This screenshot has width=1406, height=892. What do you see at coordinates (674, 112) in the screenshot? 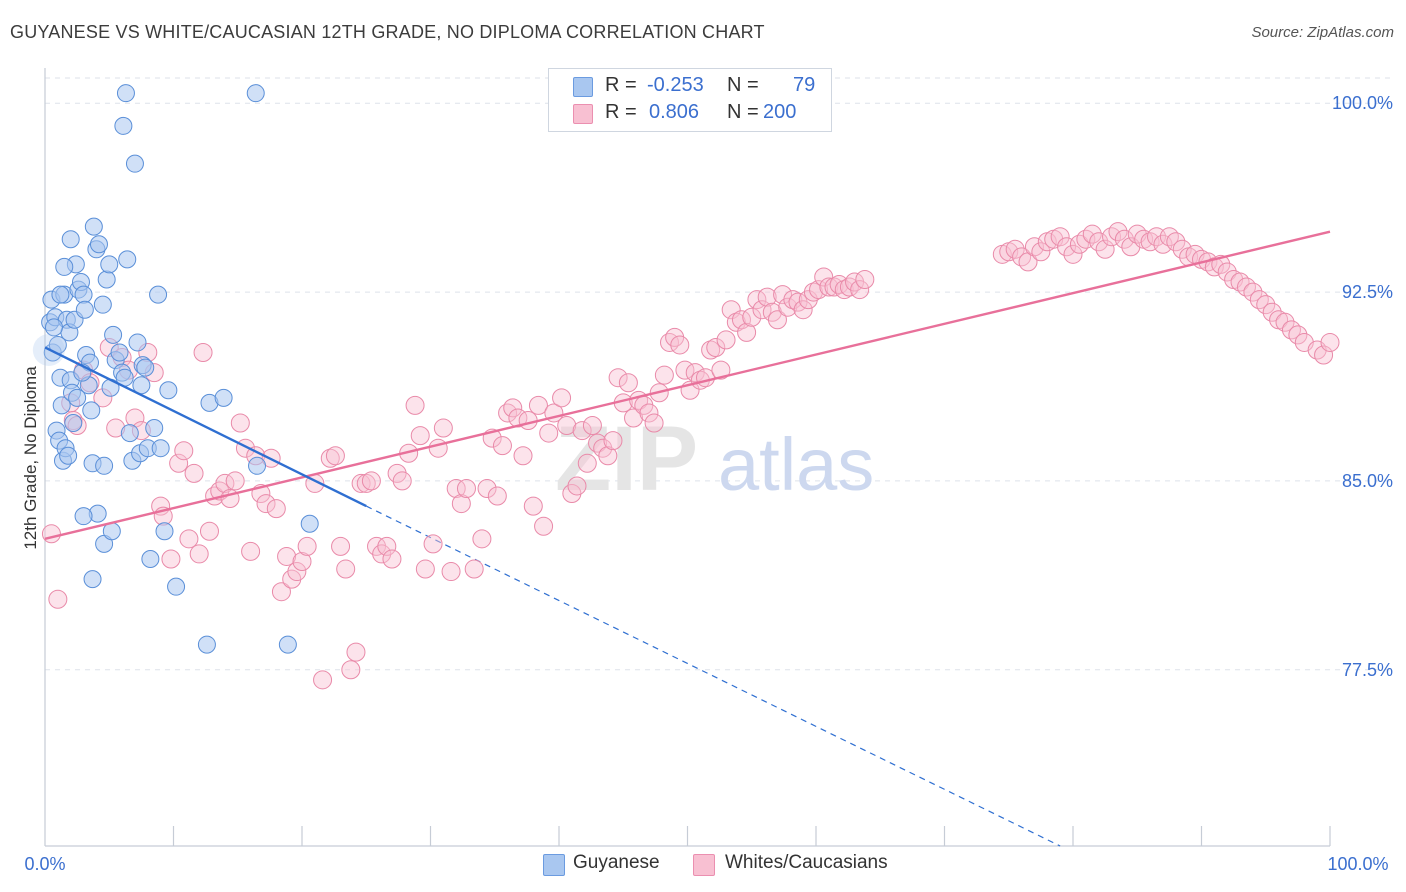
I see `legend-r-value: 0.806` at bounding box center [674, 112].